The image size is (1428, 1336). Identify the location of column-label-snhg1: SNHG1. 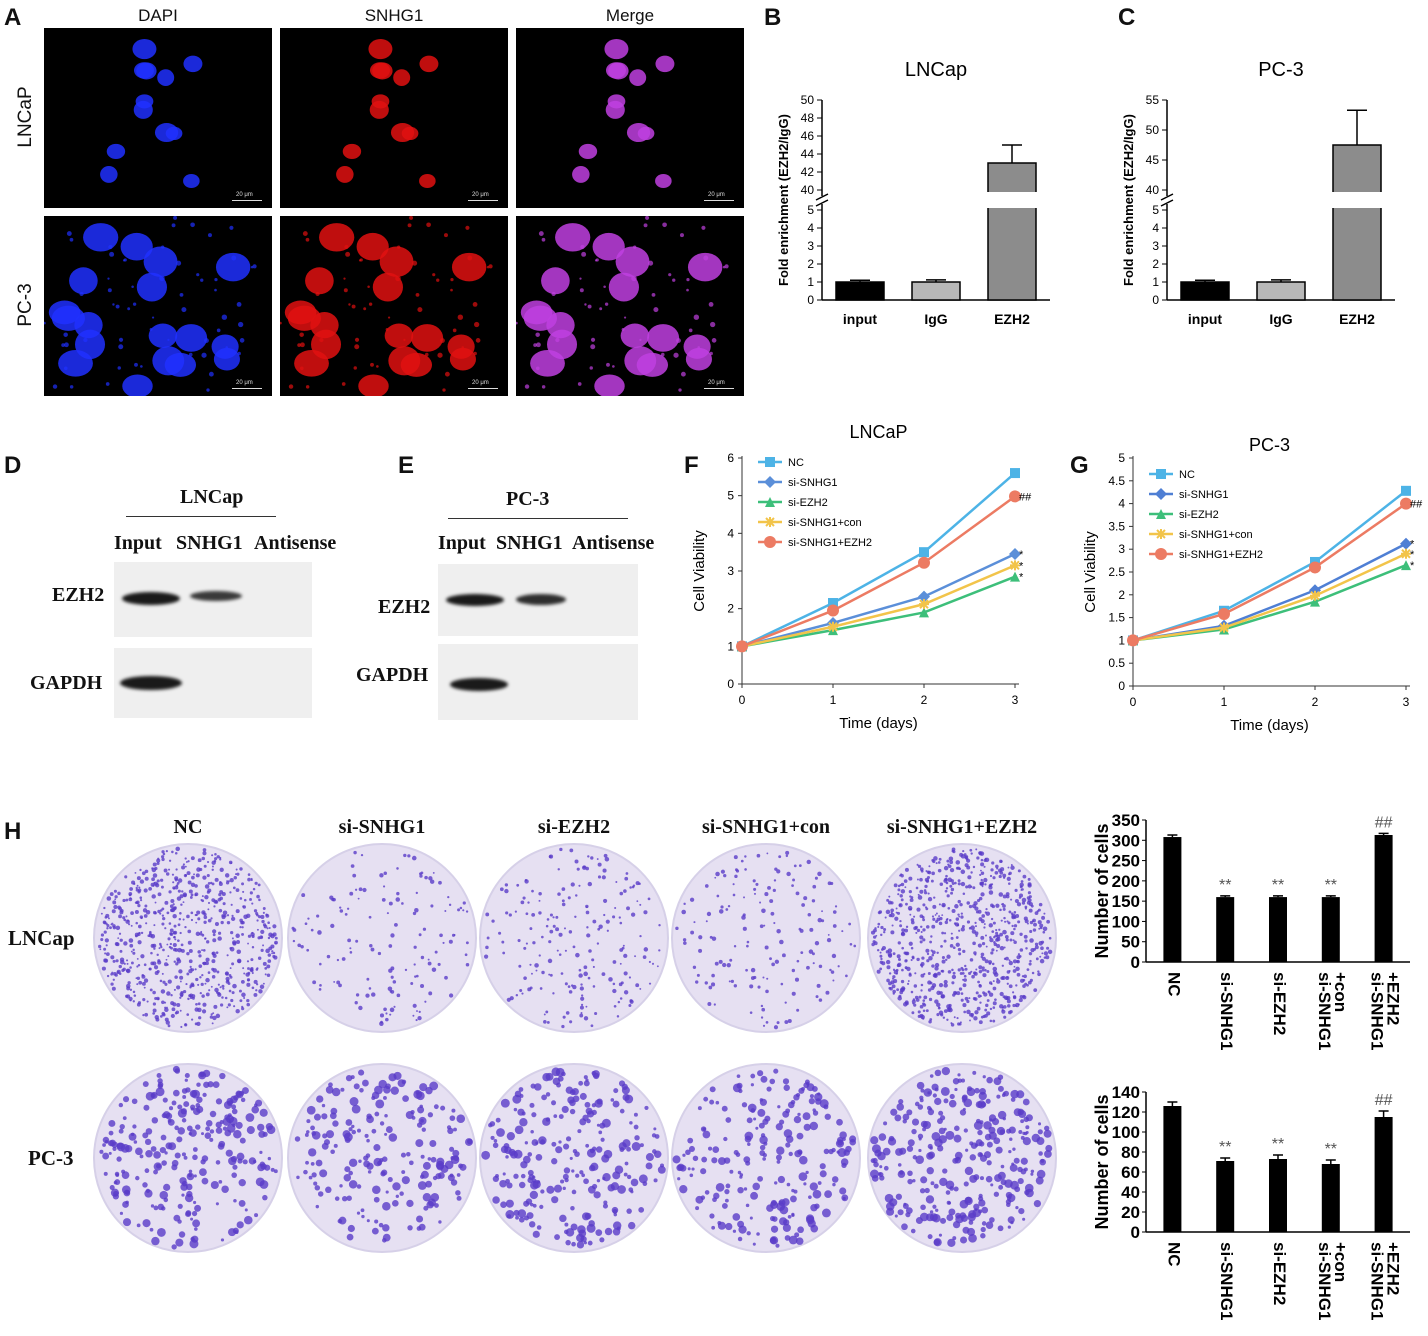
(394, 15).